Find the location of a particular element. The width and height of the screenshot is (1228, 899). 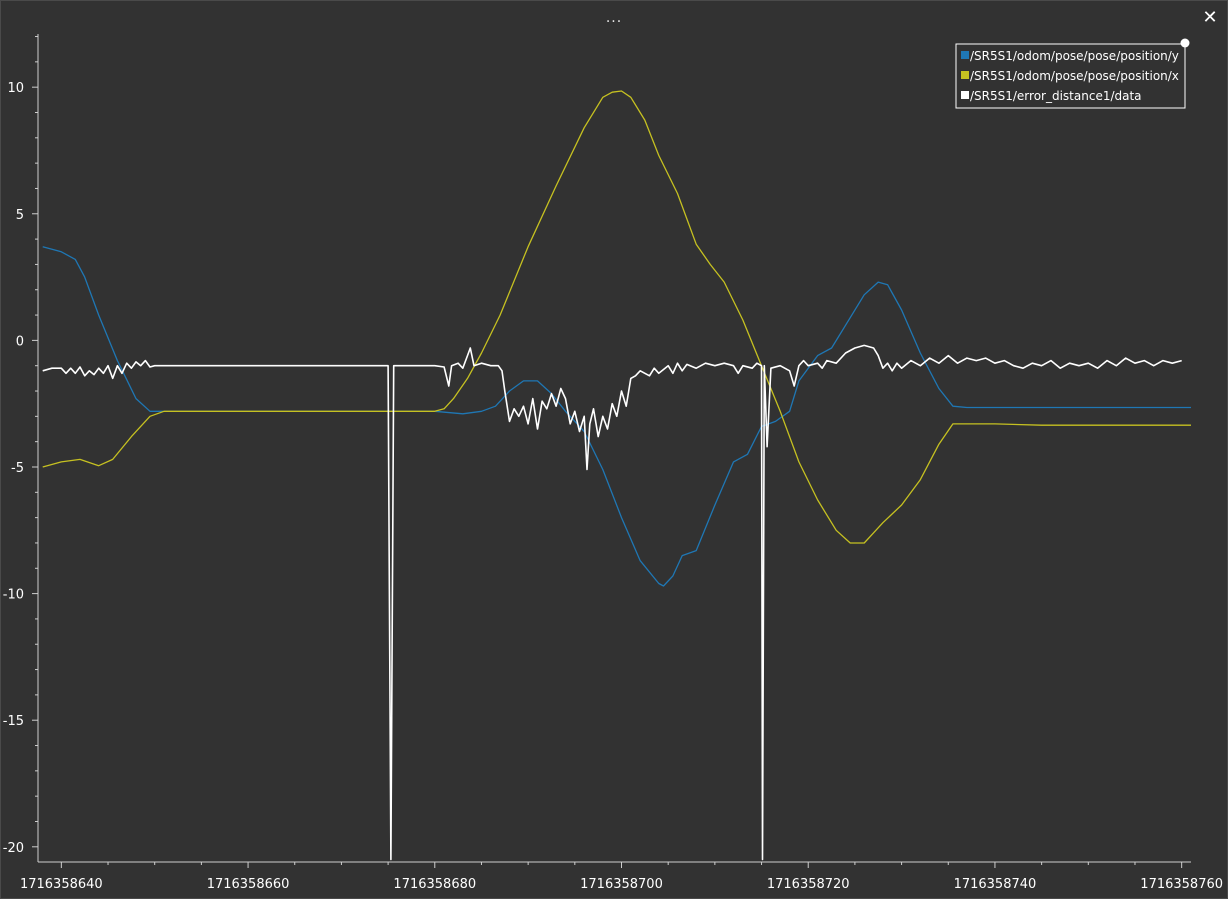

legend-drag-handle-icon is located at coordinates (1185, 43).